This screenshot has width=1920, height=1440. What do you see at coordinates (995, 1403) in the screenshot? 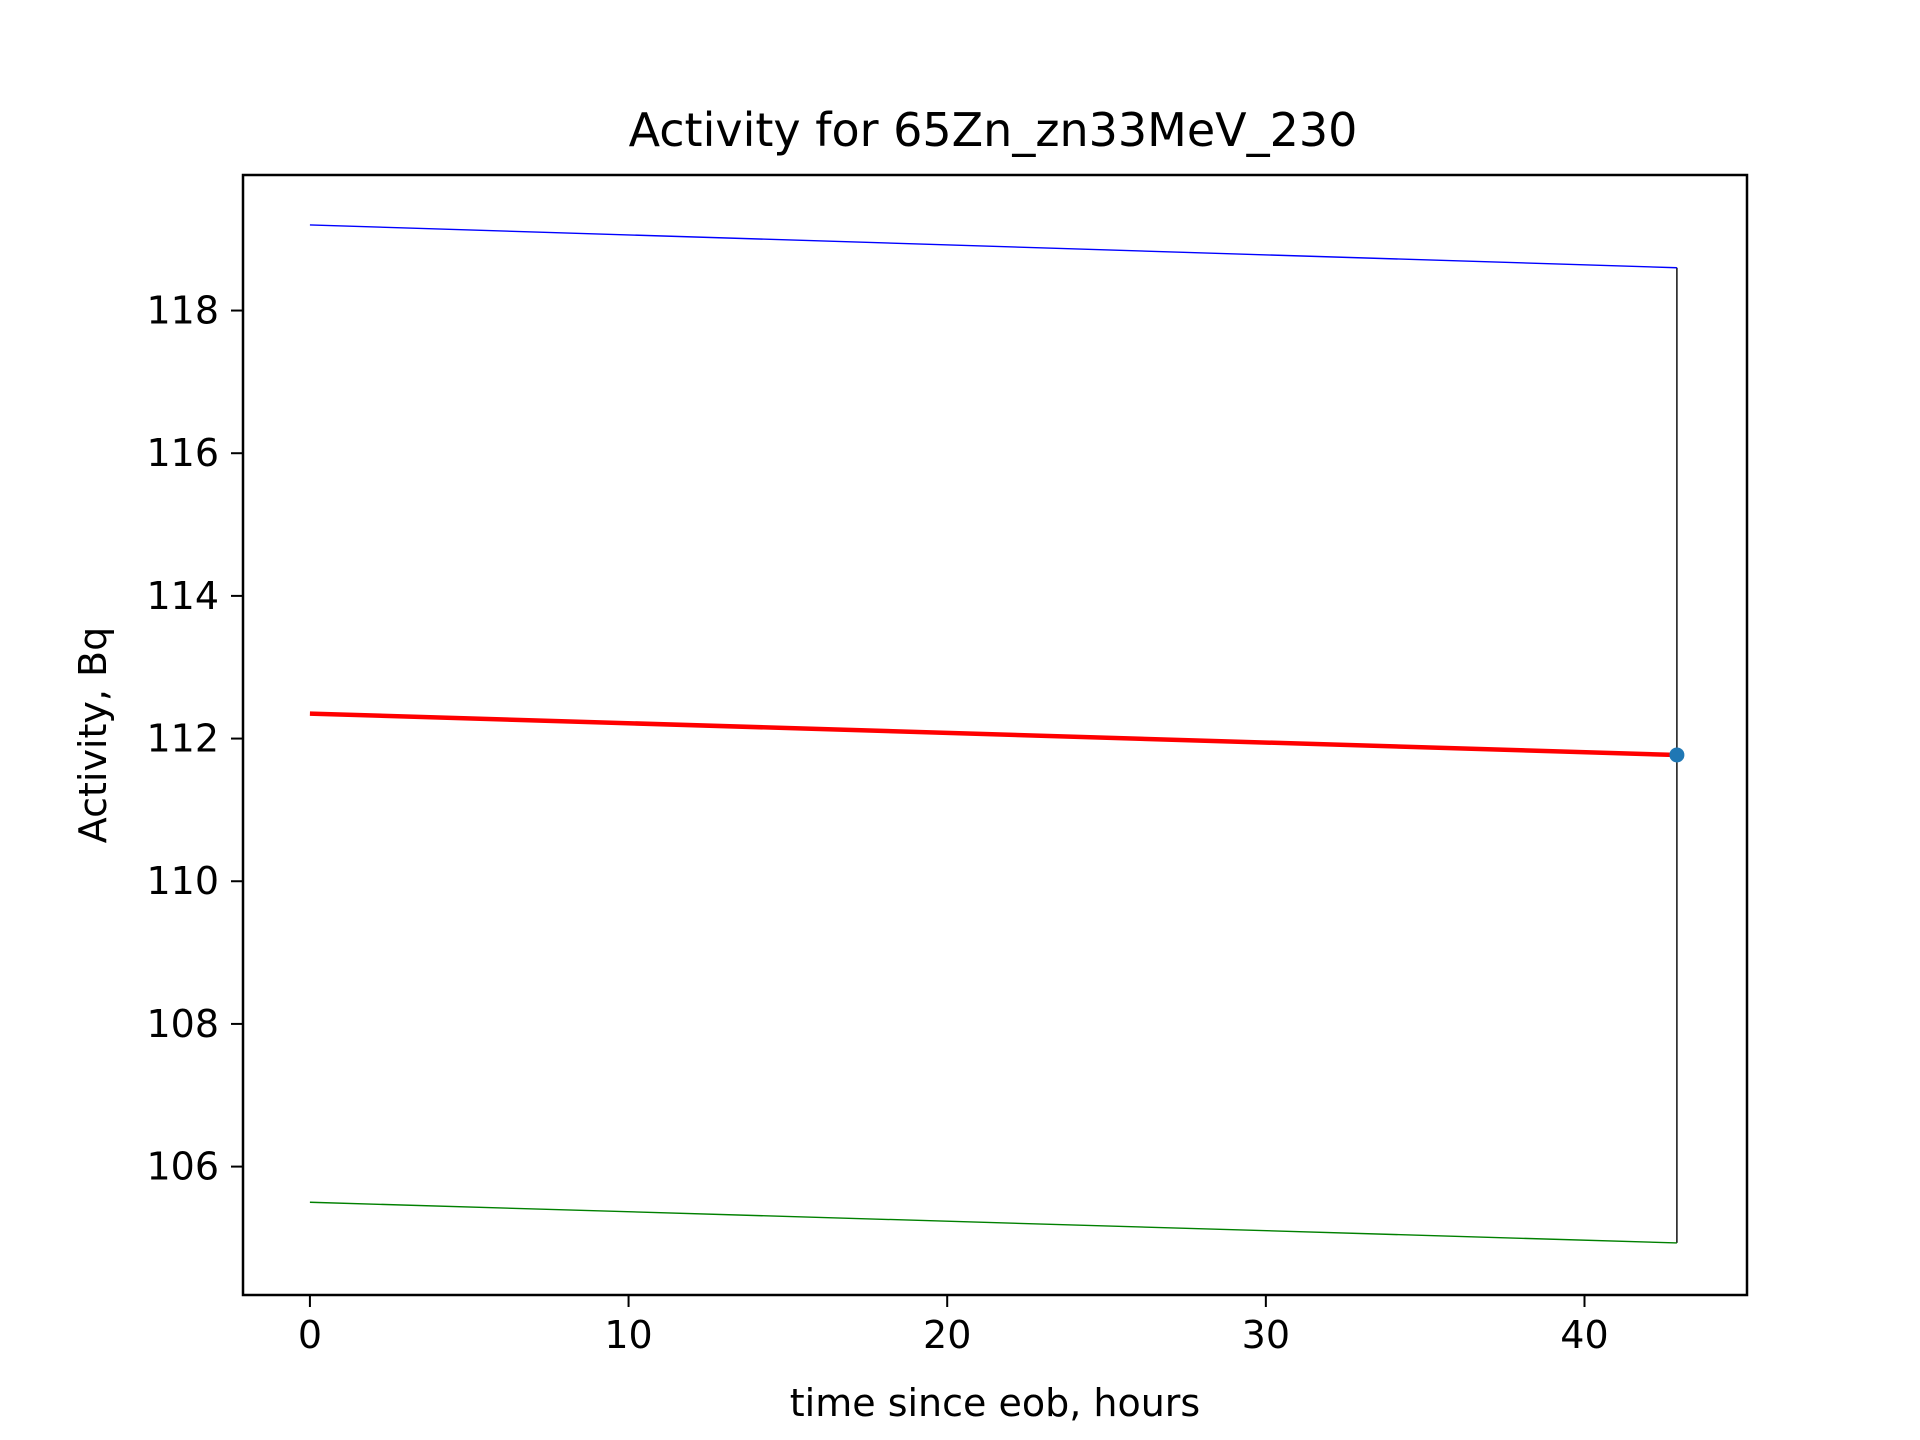
I see `x-axis-label: time since eob, hours` at bounding box center [995, 1403].